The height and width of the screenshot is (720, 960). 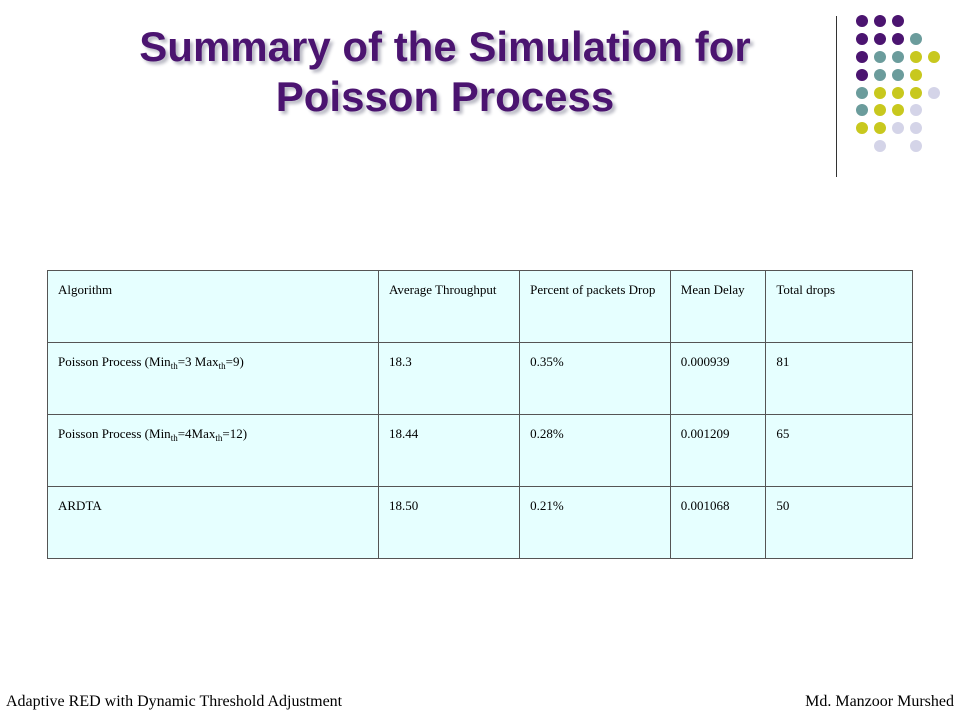 I want to click on cell-throughput: 18.44, so click(x=449, y=450).